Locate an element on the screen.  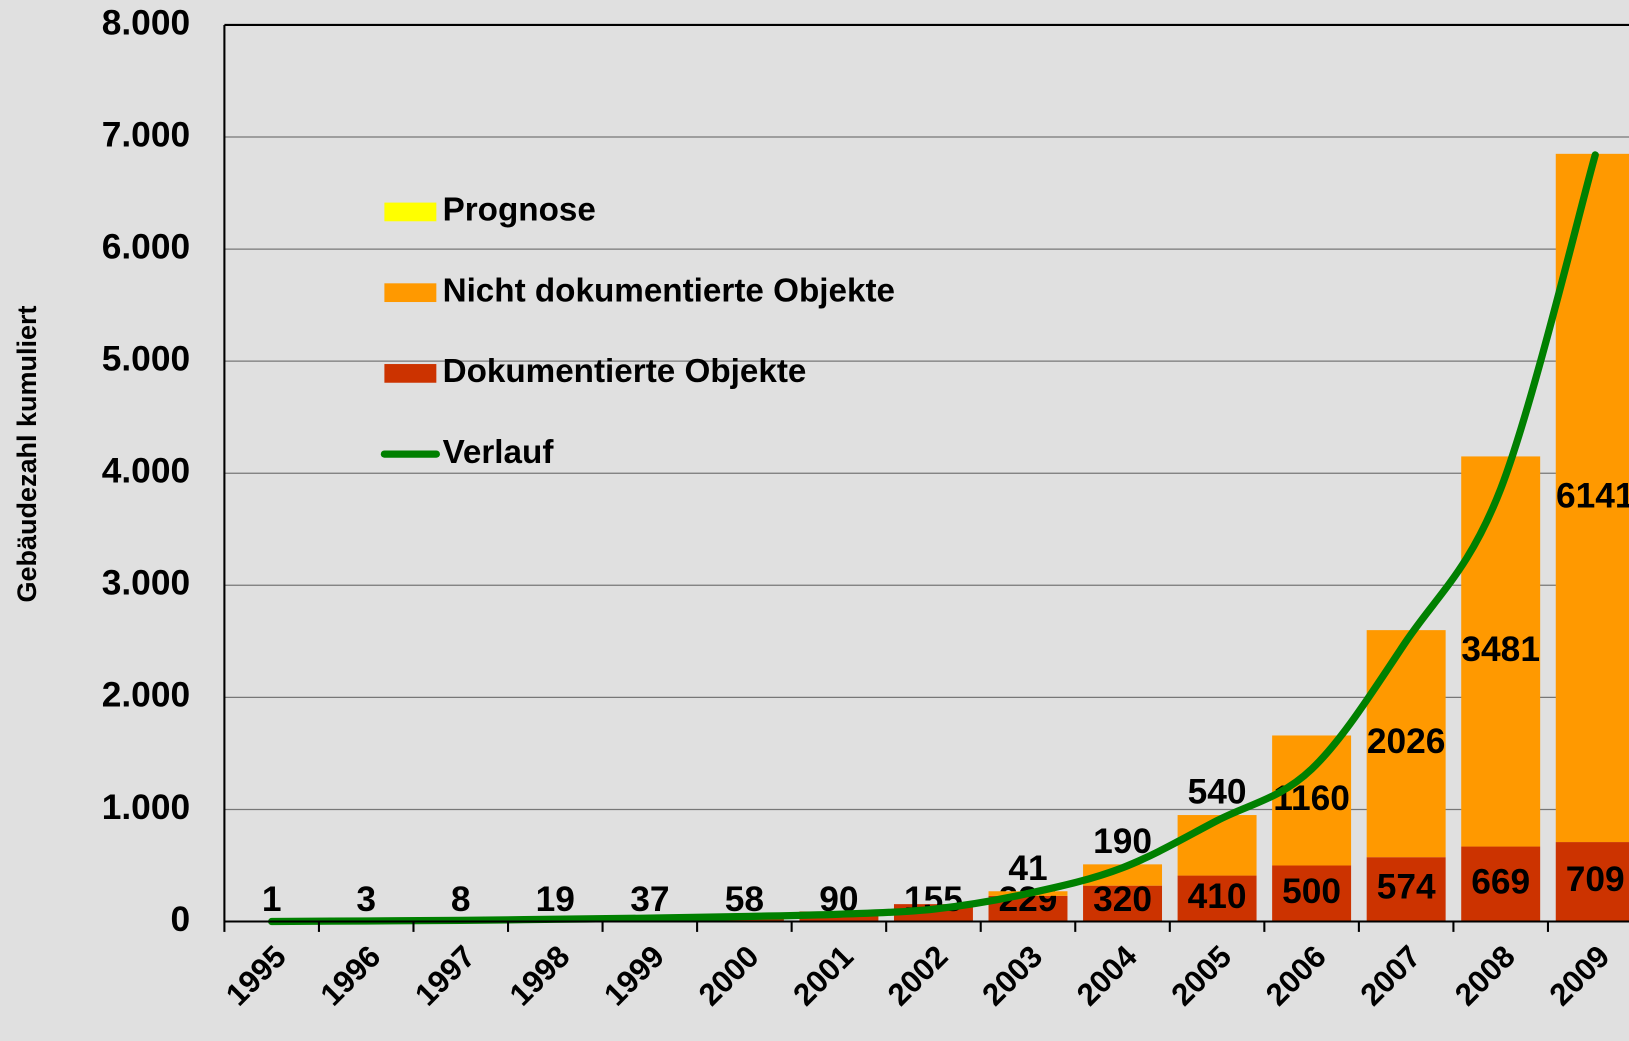
data-label: 190 is located at coordinates (1122, 841).